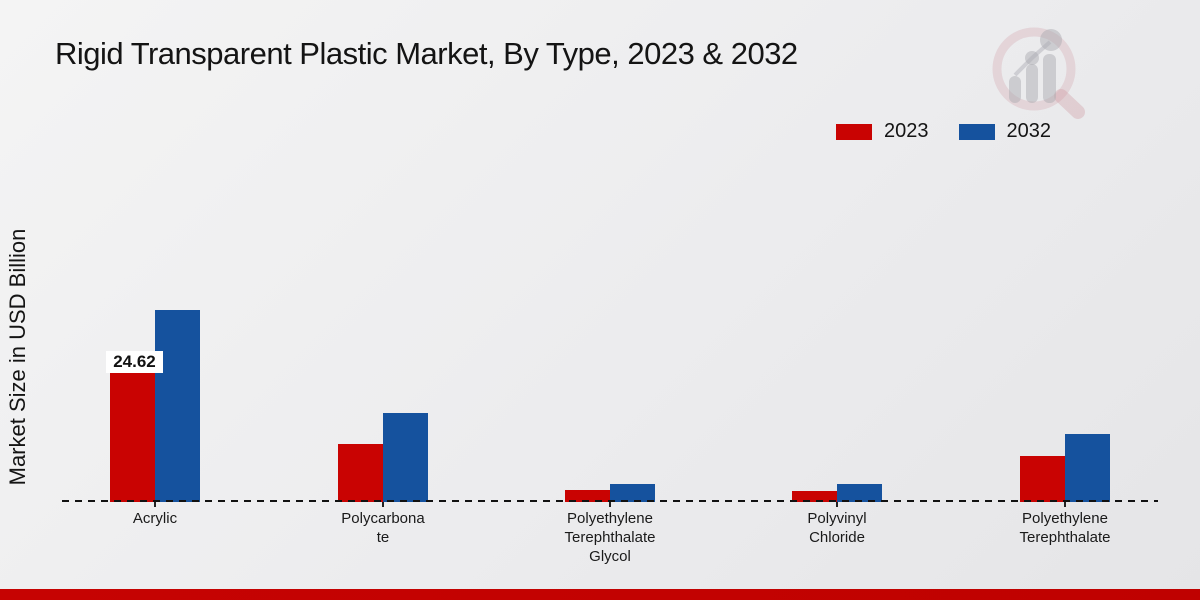 Image resolution: width=1200 pixels, height=600 pixels. Describe the element at coordinates (632, 492) in the screenshot. I see `bar-2032-polyethylene-terephthalate-glycol` at that location.